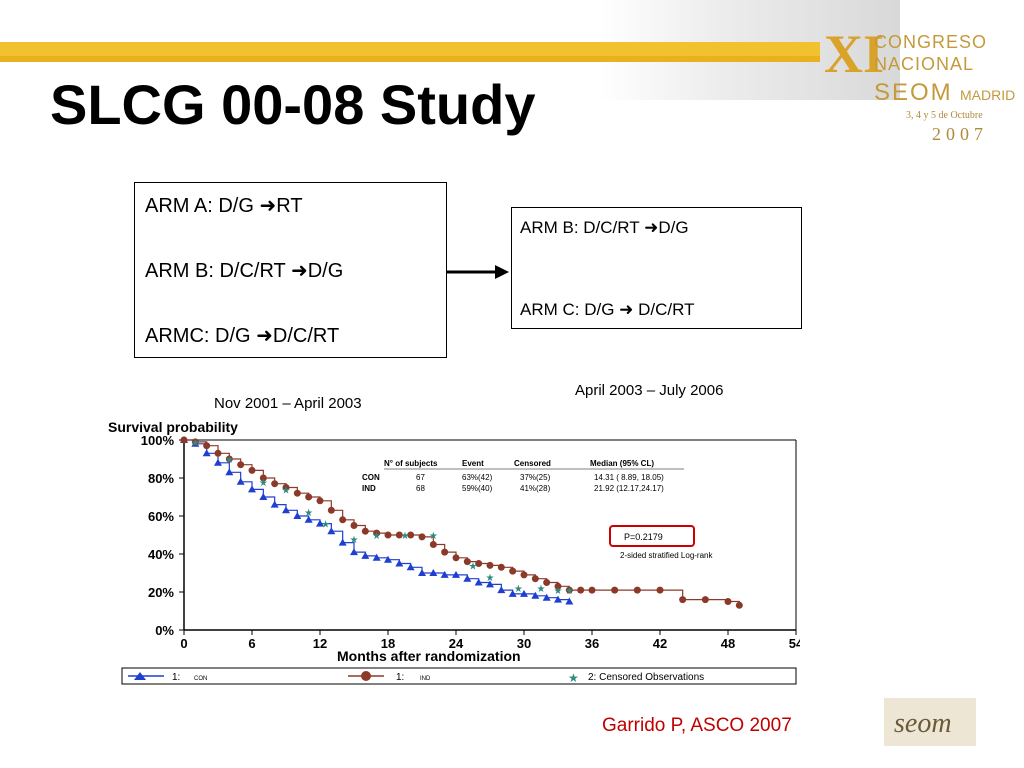 The image size is (1024, 768). What do you see at coordinates (161, 516) in the screenshot?
I see `y-tick-label: 60%` at bounding box center [161, 516].